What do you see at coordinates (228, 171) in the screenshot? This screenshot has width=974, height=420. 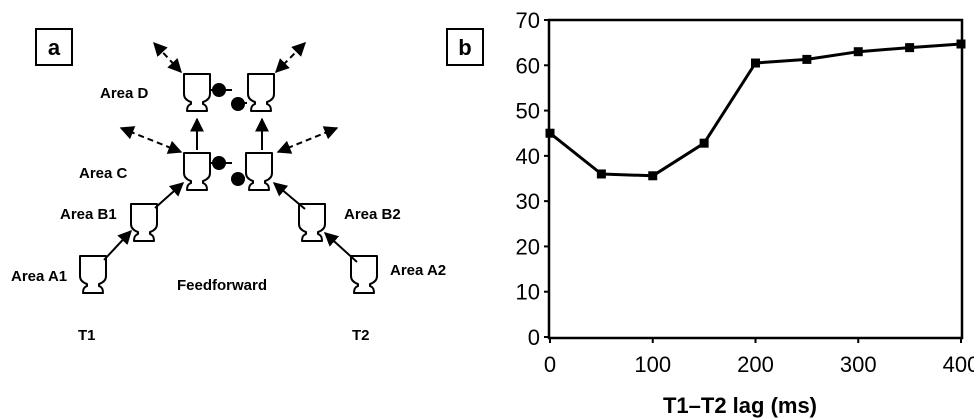 I see `inhibition-c` at bounding box center [228, 171].